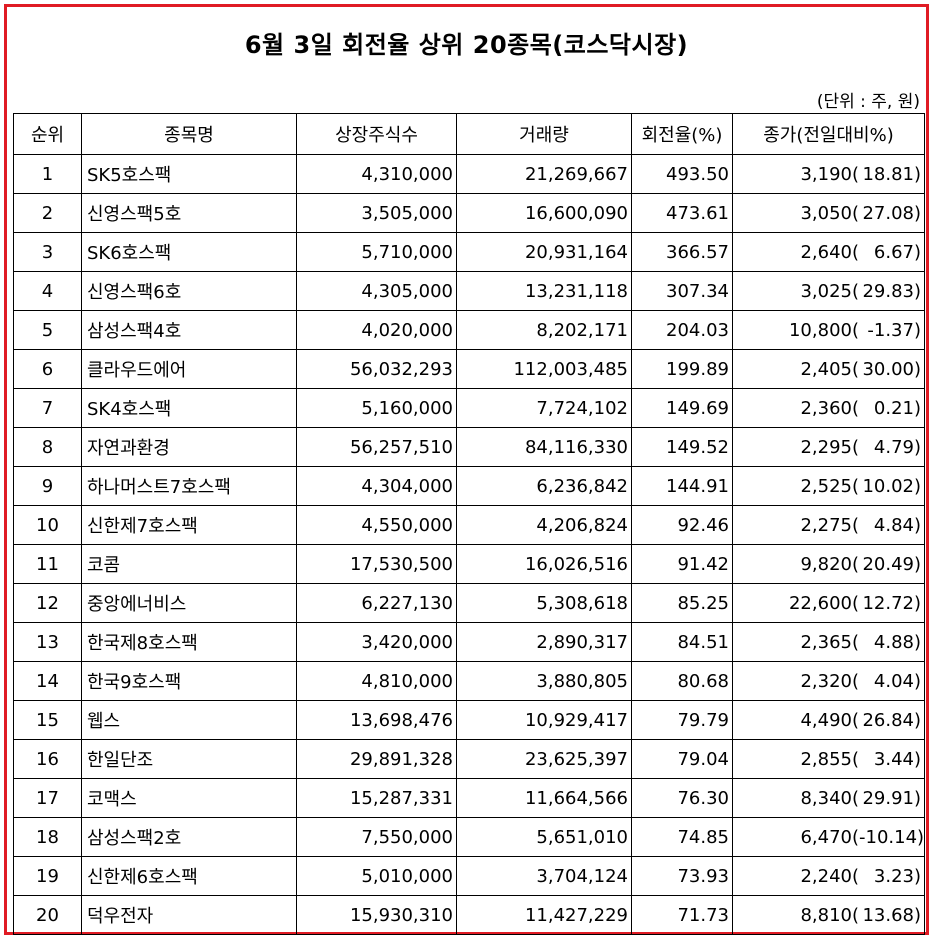 The width and height of the screenshot is (939, 943). I want to click on close-price-cell: 2,360(0.21), so click(828, 408).